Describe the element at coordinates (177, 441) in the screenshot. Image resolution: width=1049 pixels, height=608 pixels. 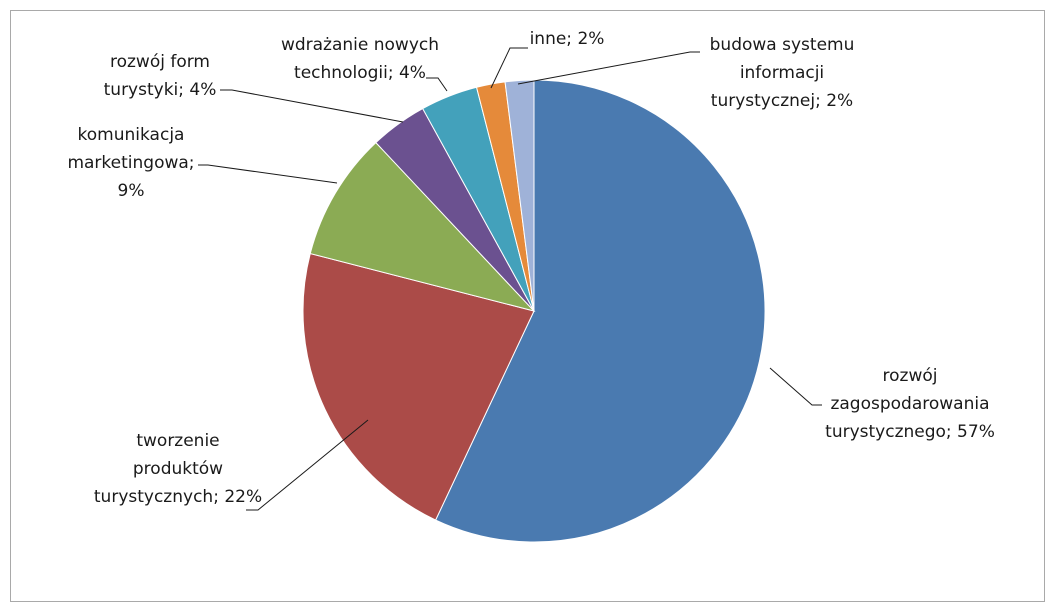
I see `slice-label-line: tworzenie` at that location.